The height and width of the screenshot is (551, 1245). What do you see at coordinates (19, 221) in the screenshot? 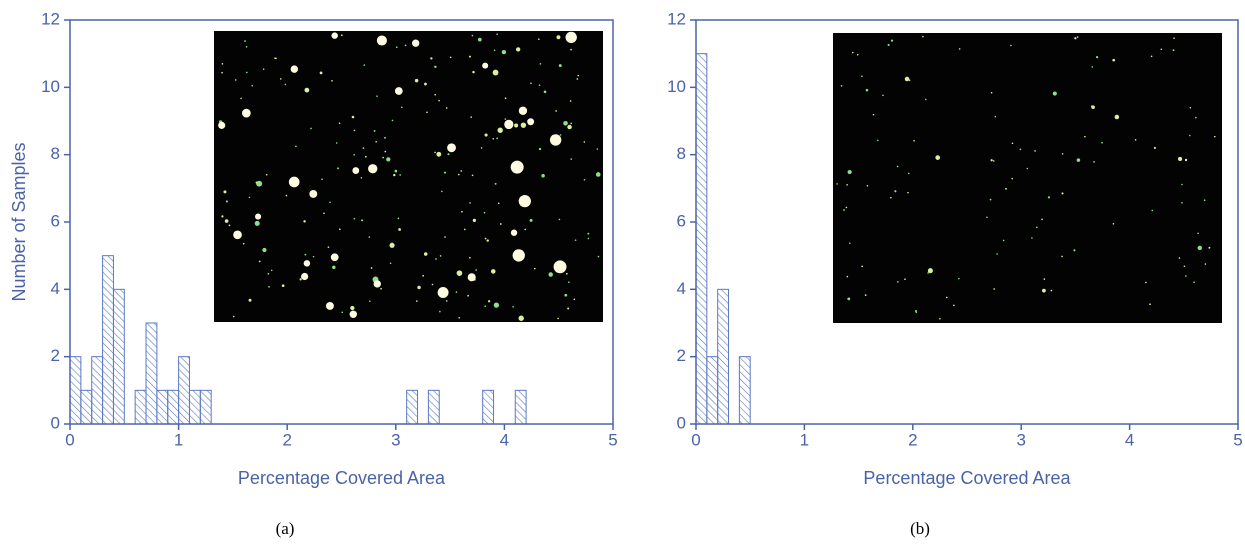
I see `y-axis-title: Number of Samples` at bounding box center [19, 221].